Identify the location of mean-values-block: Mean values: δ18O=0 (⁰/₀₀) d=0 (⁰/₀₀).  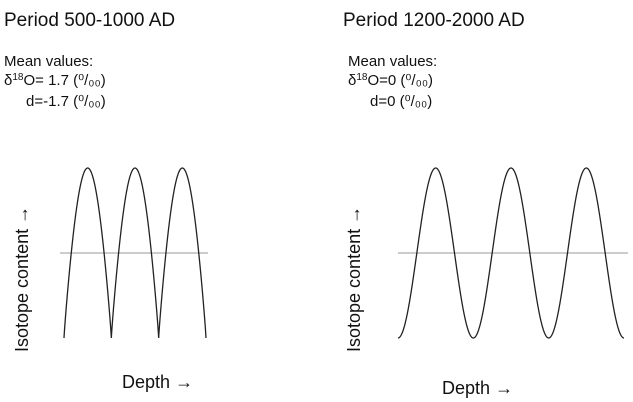
(392, 81).